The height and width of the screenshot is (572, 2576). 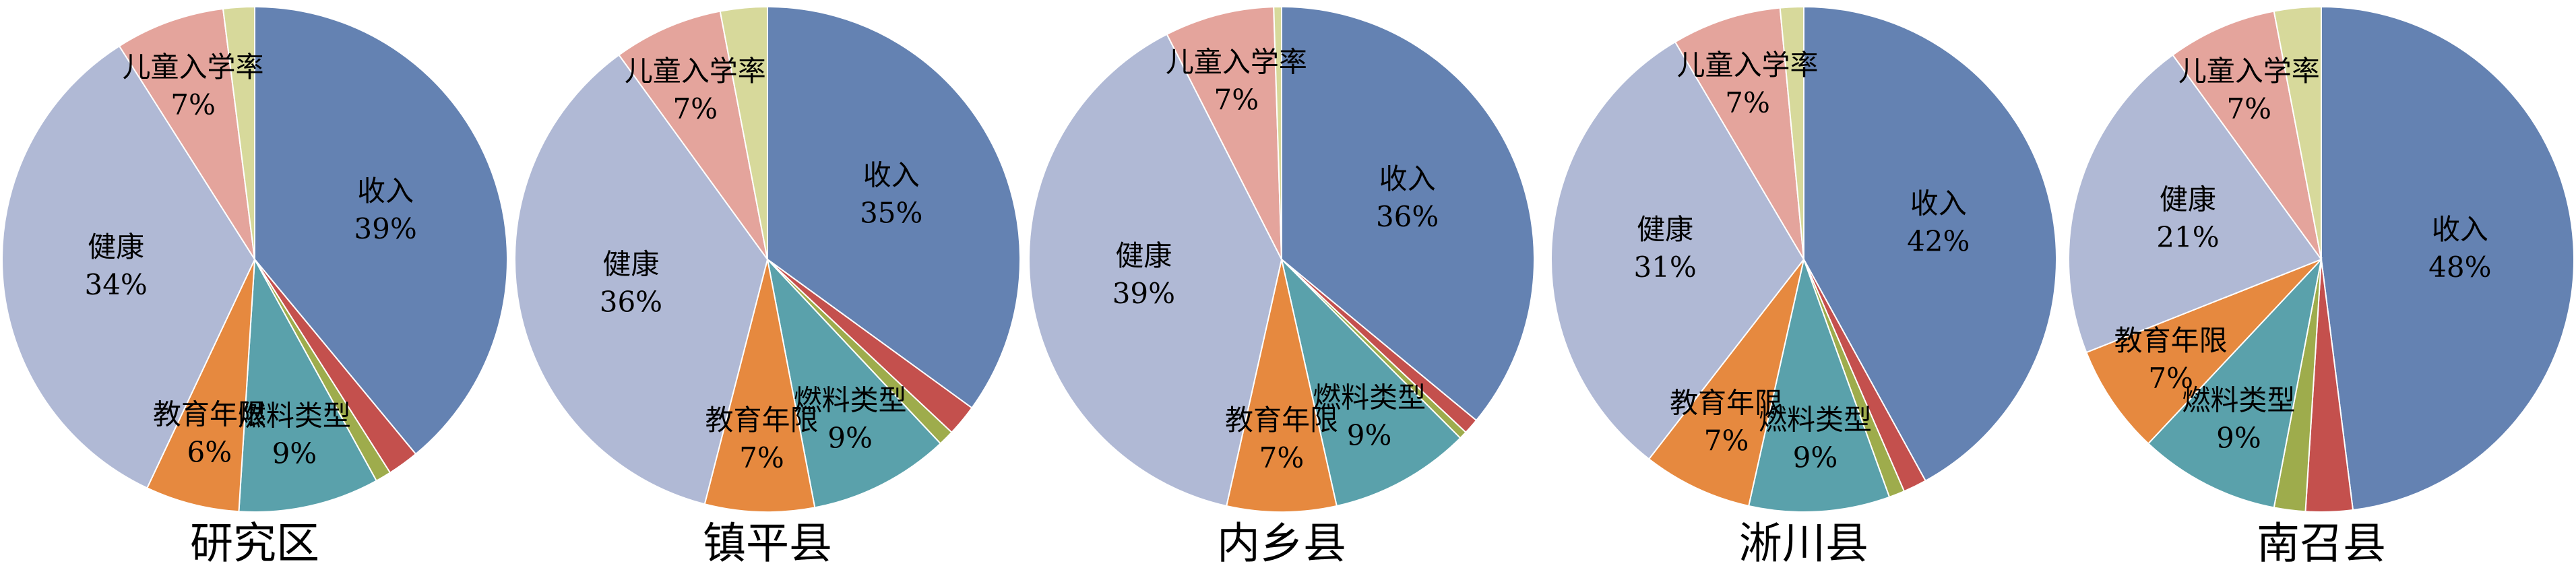 I want to click on value-label: 34%, so click(x=115, y=284).